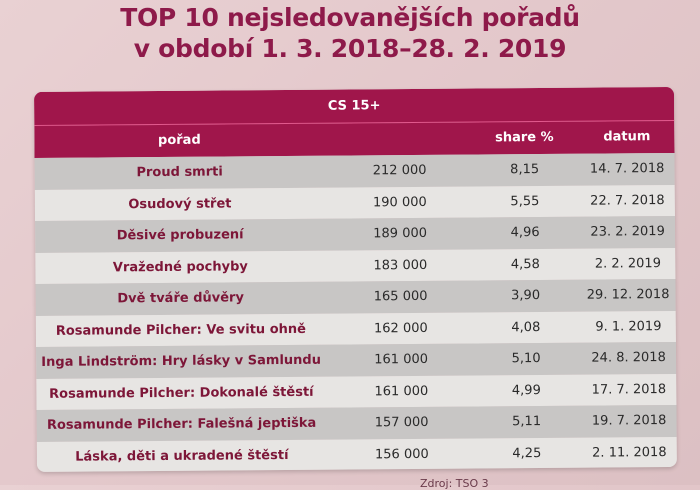 This screenshot has height=490, width=700. Describe the element at coordinates (180, 203) in the screenshot. I see `program-name: Osudový střet` at that location.